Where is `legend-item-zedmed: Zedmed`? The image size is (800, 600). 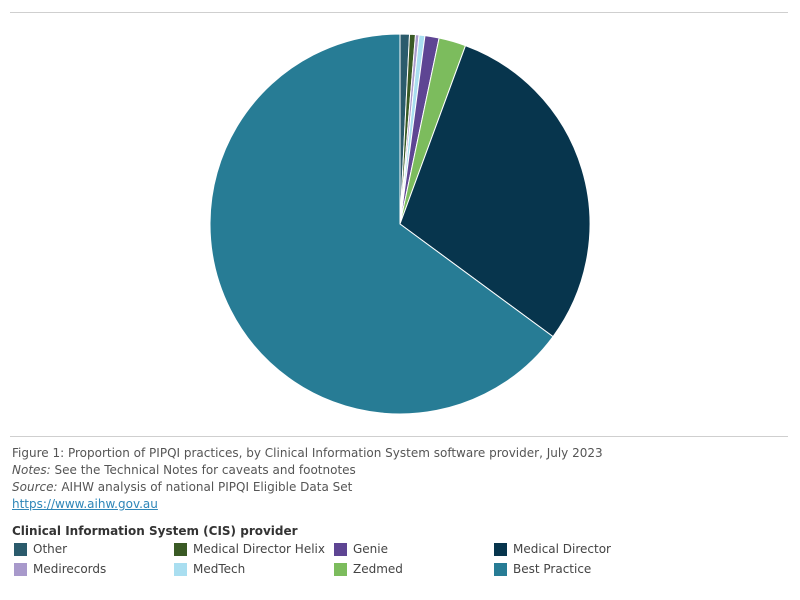
legend-item-zedmed: Zedmed is located at coordinates (368, 569).